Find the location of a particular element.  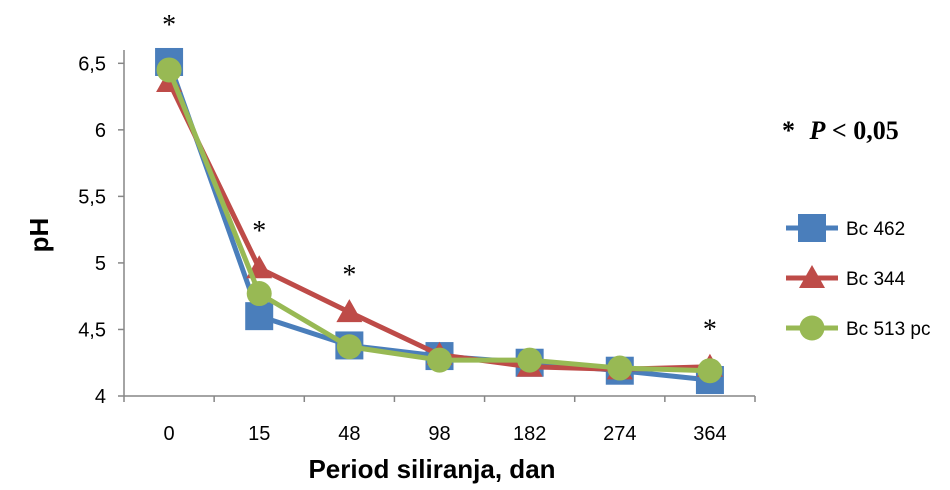

legend-item: Bc 344 is located at coordinates (846, 277).